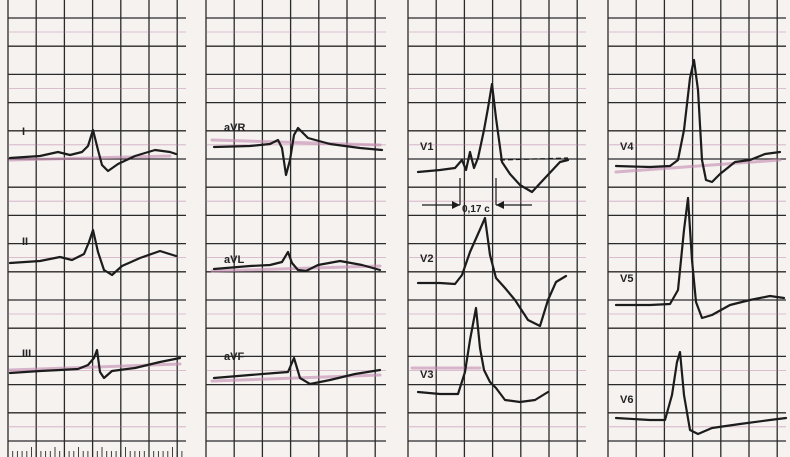  I want to click on trace-V3, so click(483, 355).